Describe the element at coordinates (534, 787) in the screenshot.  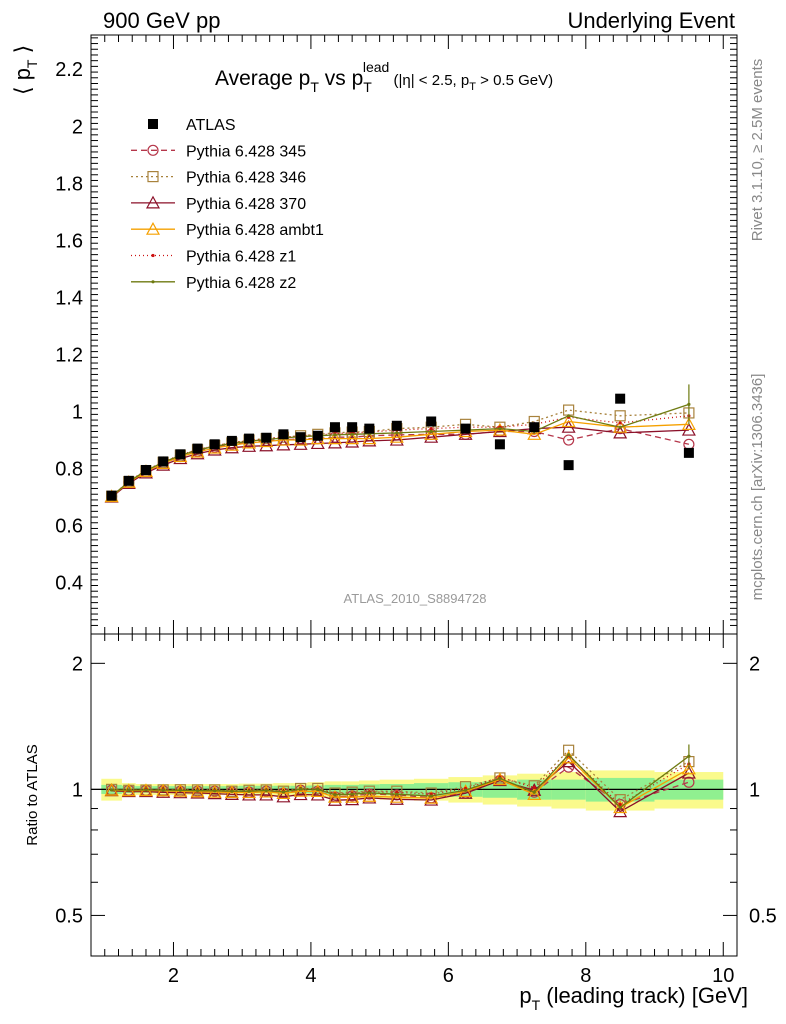
I see `ratio-marker-z1` at that location.